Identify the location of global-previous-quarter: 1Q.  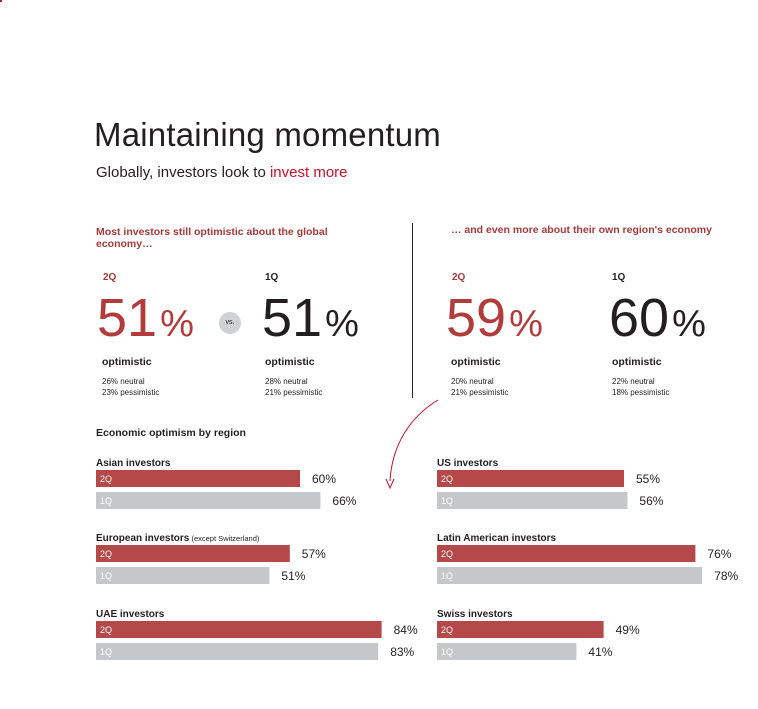
(272, 277).